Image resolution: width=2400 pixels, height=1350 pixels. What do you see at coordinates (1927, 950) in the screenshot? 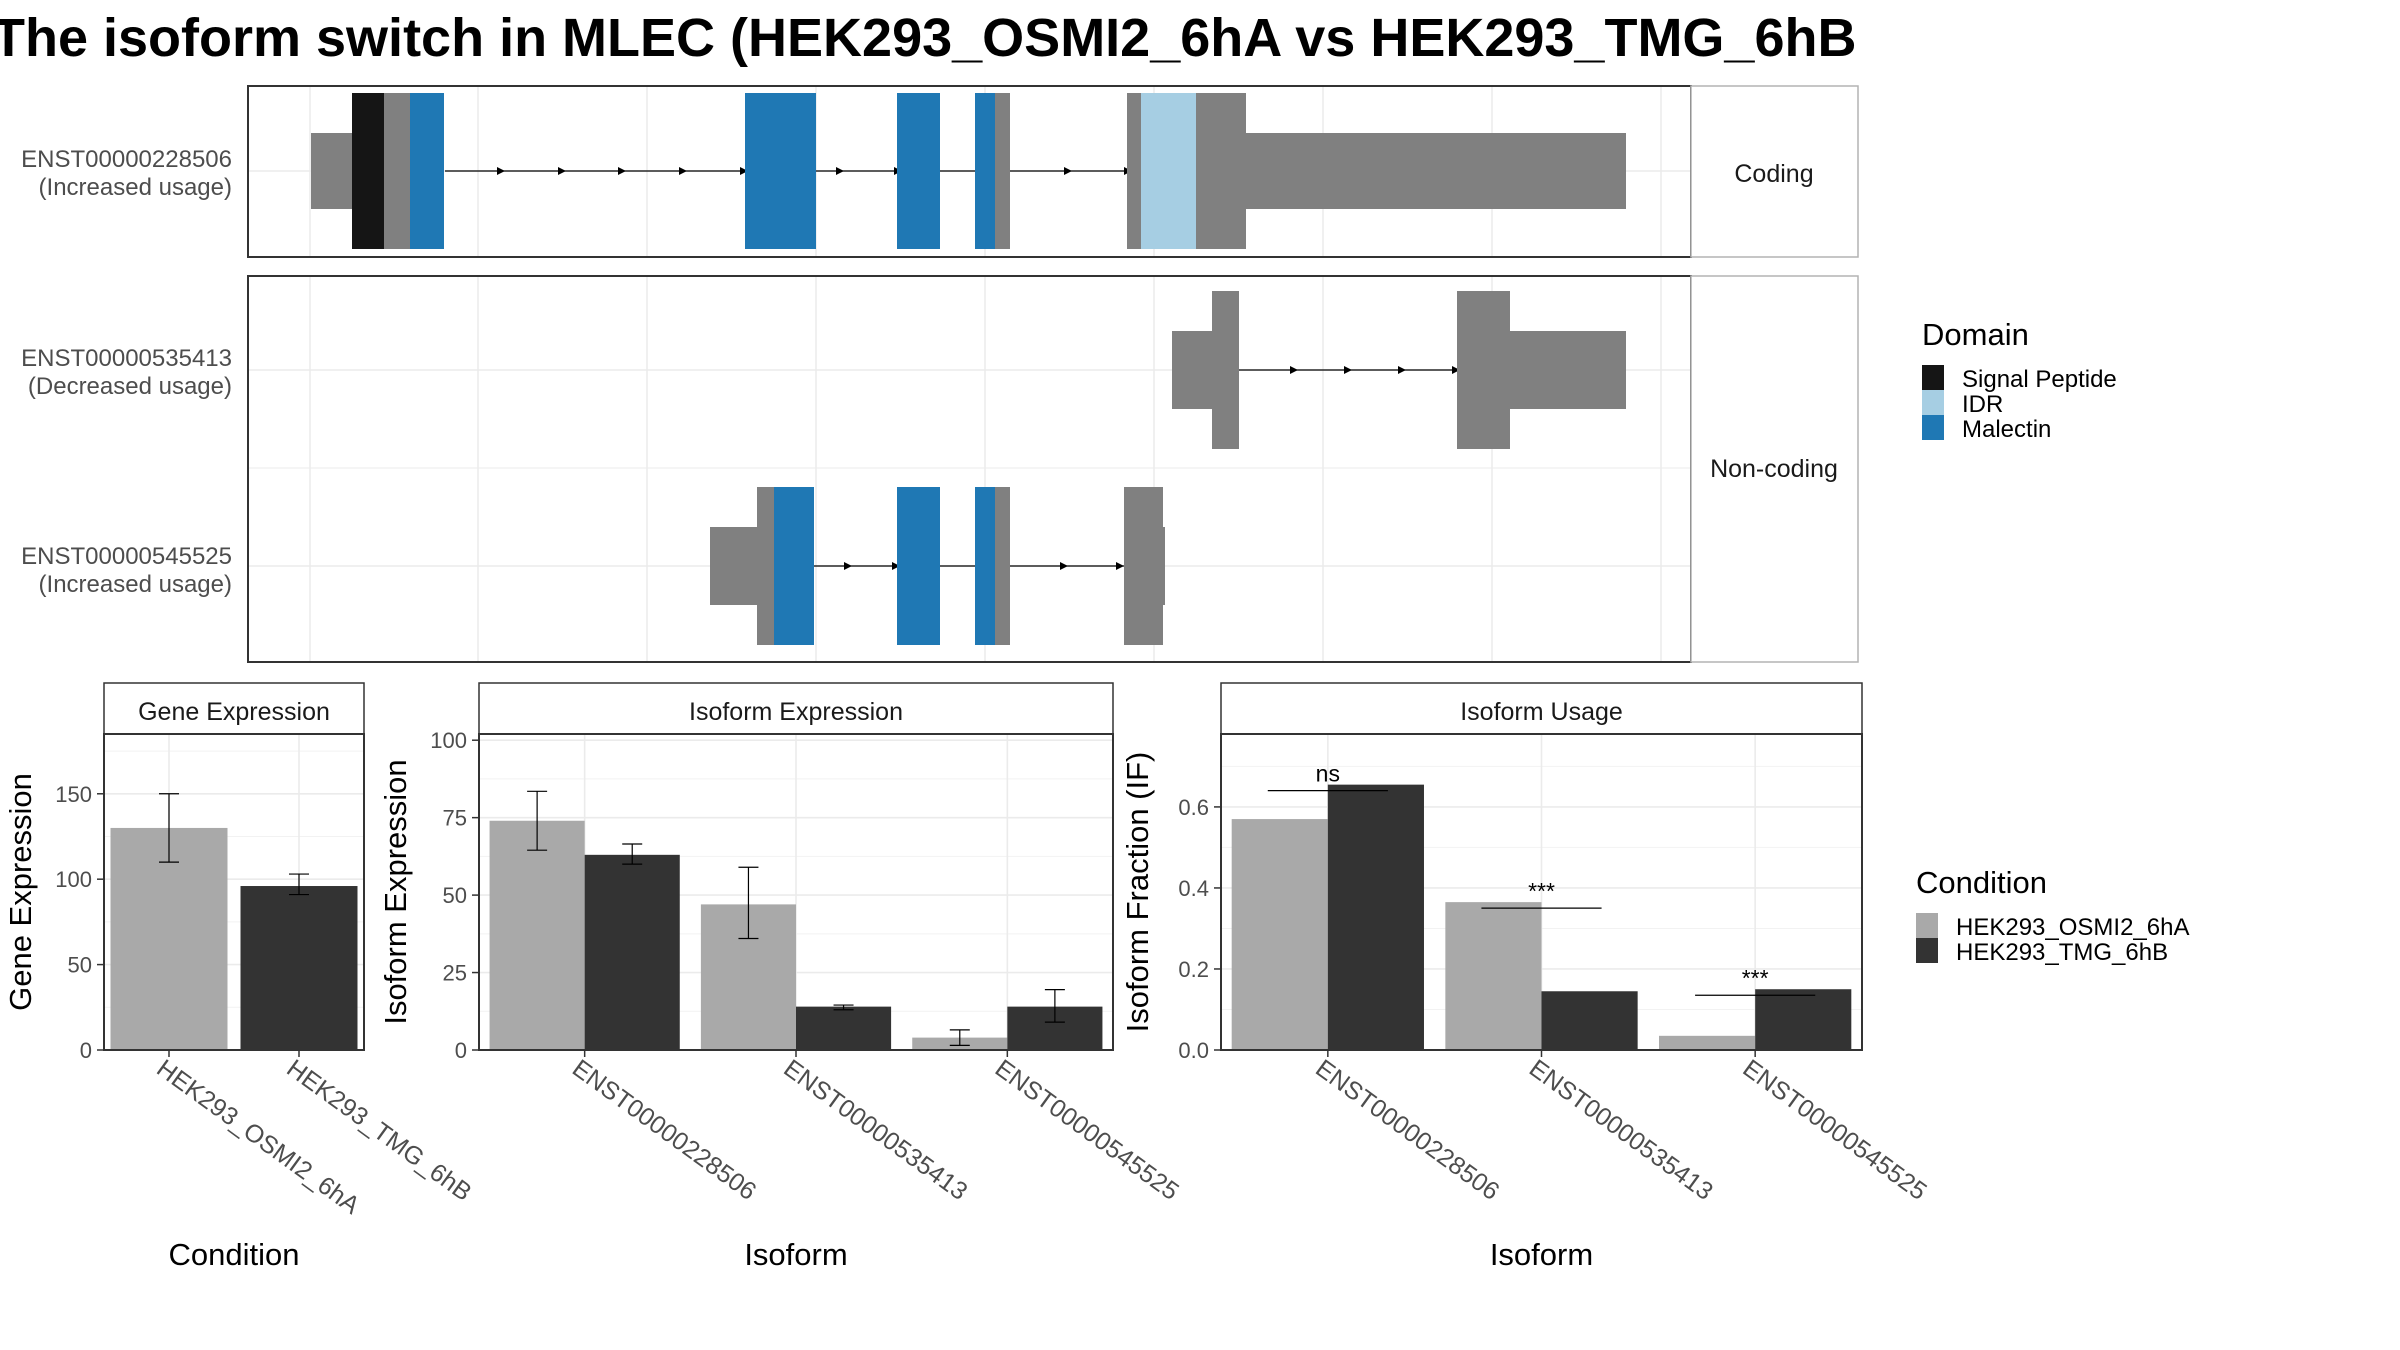
I see `legend-key-cond-b` at bounding box center [1927, 950].